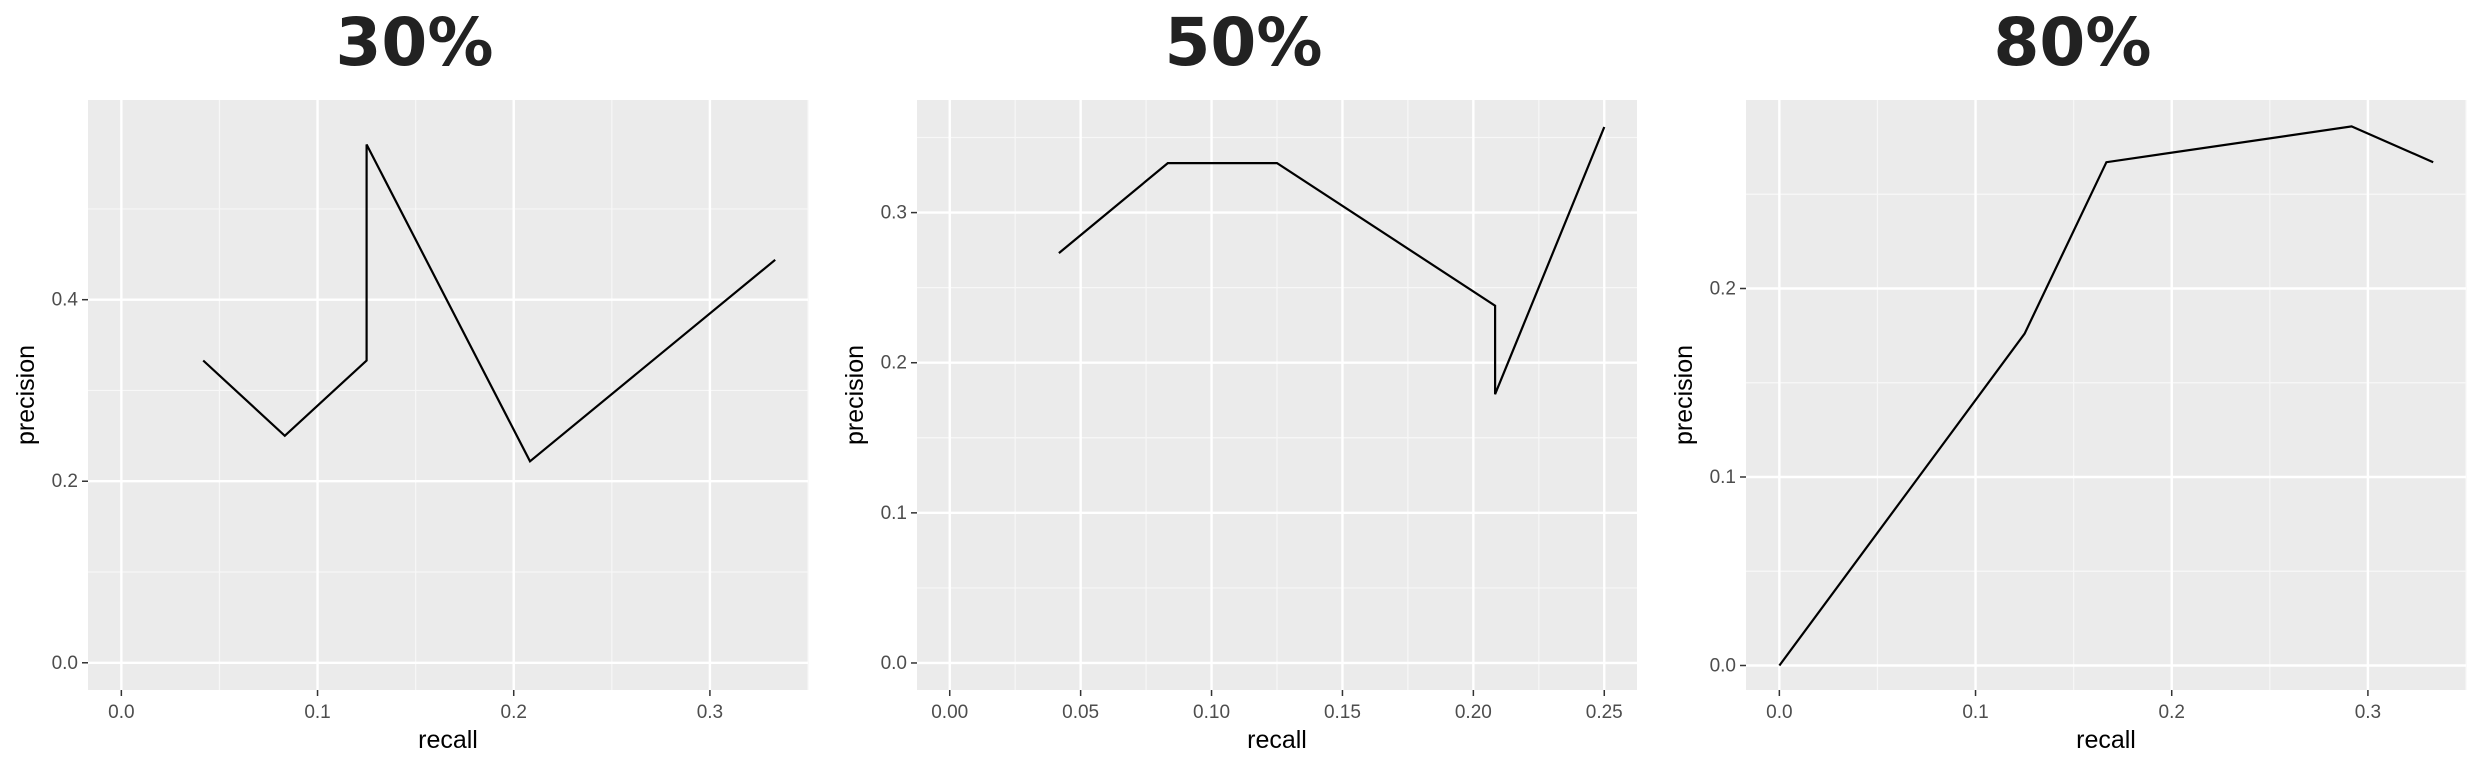 The width and height of the screenshot is (2488, 766). Describe the element at coordinates (2072, 42) in the screenshot. I see `chart-title: 80%` at that location.